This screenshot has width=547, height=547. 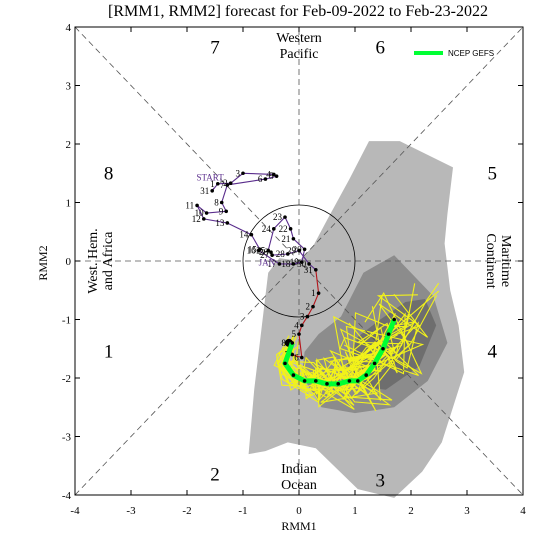 I want to click on y-axis-title: RMM2, so click(x=43, y=262).